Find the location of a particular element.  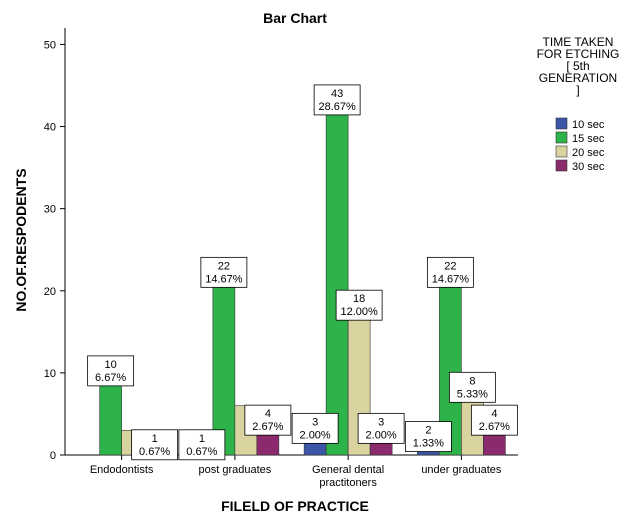

data-label-percent: 28.67% is located at coordinates (337, 107).